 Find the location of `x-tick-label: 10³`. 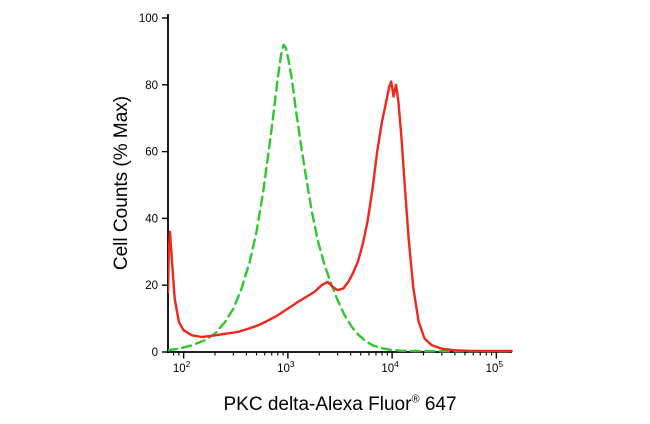

x-tick-label: 10³ is located at coordinates (286, 367).